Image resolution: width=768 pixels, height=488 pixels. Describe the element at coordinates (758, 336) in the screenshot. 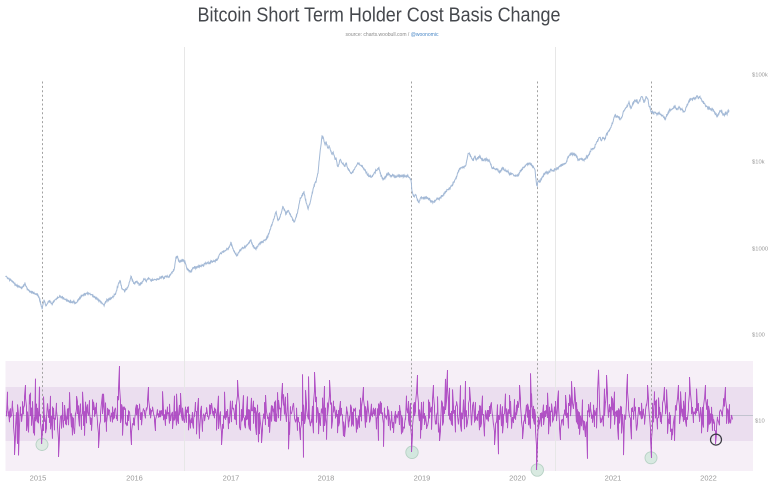

I see `svg-text: $100` at that location.